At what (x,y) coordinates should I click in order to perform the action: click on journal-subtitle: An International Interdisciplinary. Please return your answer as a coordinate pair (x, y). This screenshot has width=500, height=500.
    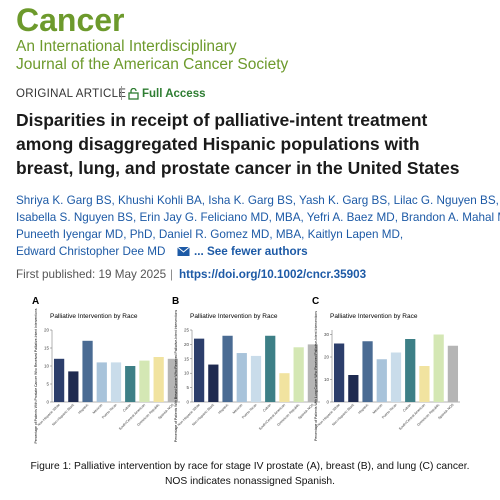
    Looking at the image, I should click on (126, 46).